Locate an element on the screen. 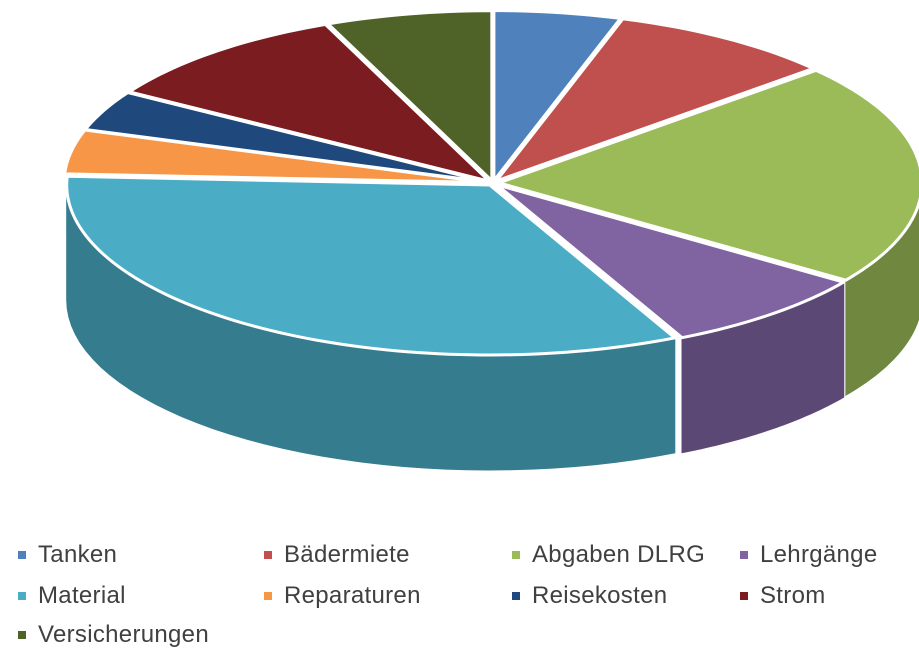 This screenshot has height=650, width=919. legend-label: Lehrgänge is located at coordinates (819, 554).